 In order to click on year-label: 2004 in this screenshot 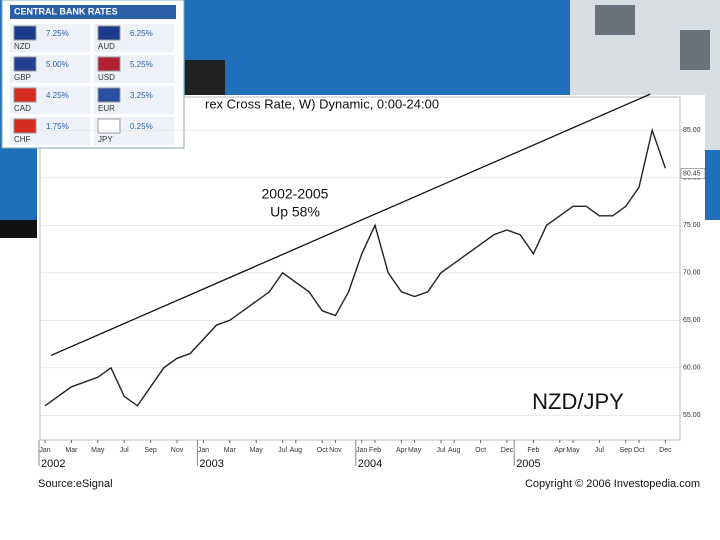, I will do `click(370, 464)`.